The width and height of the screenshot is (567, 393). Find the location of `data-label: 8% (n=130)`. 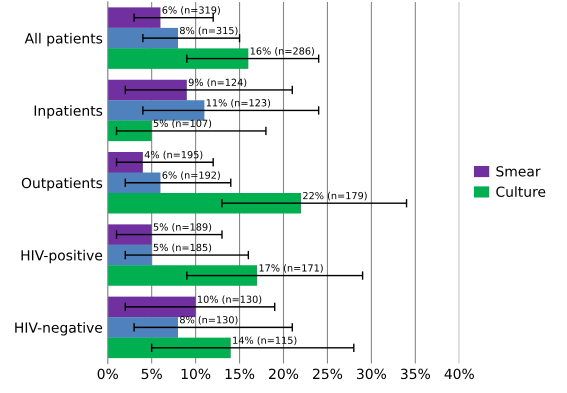

data-label: 8% (n=130) is located at coordinates (209, 320).